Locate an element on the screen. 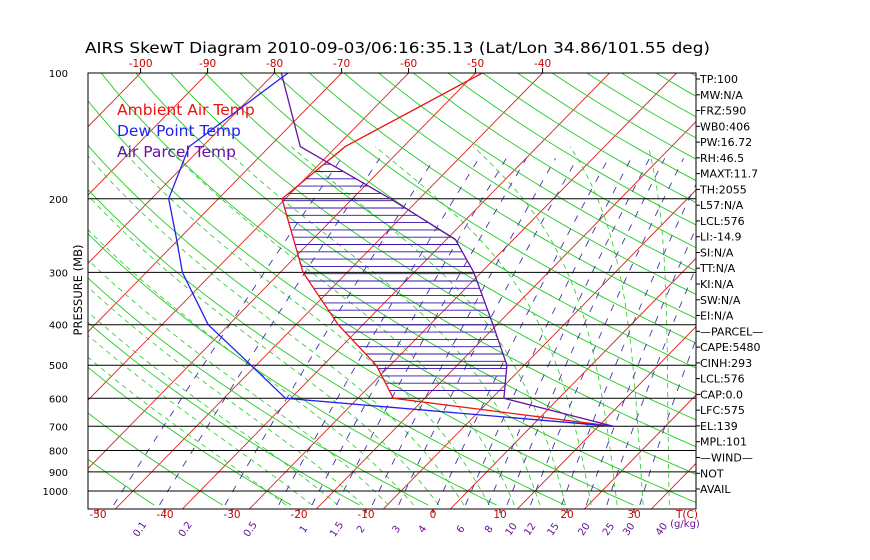  index-label: KI:N/A is located at coordinates (717, 284).